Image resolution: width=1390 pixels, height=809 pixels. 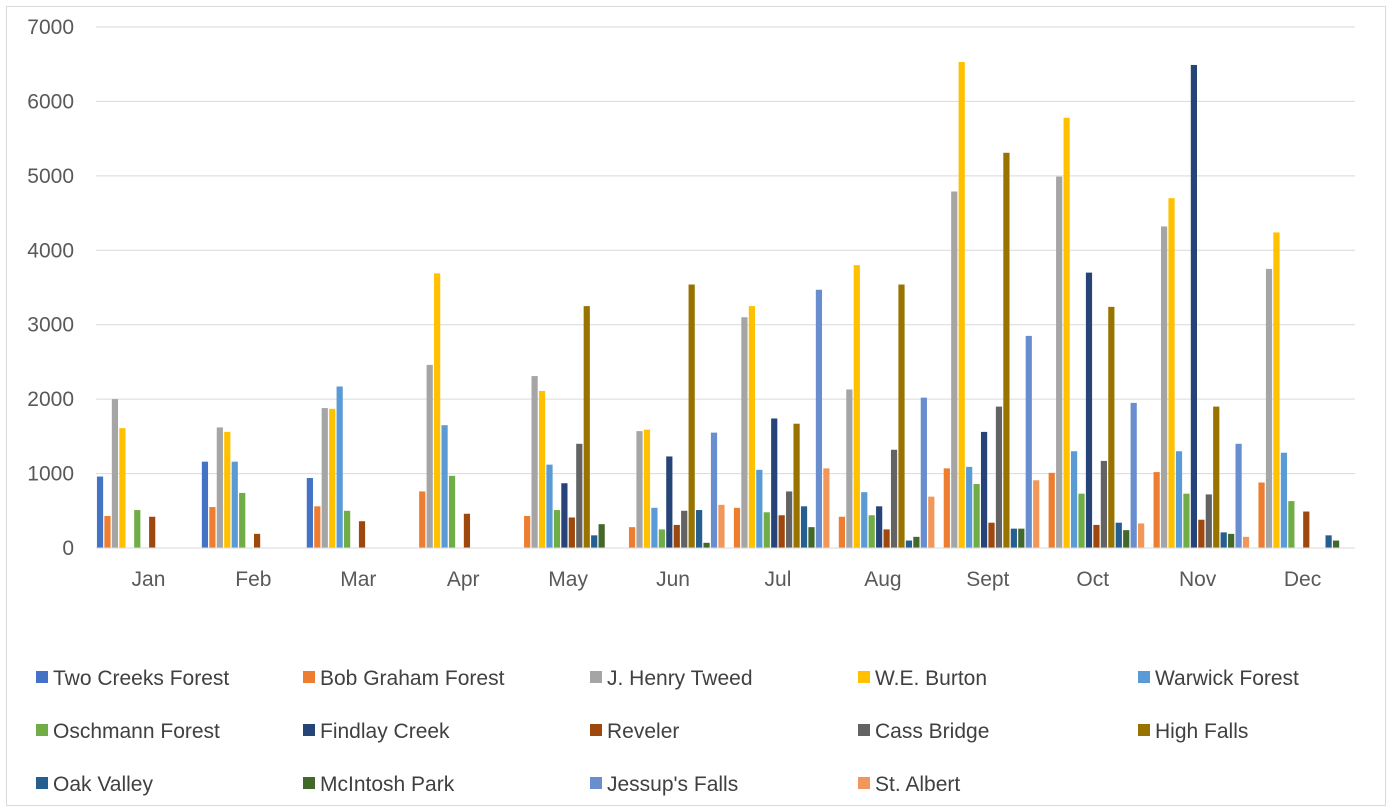 What do you see at coordinates (727, 579) in the screenshot?
I see `x-axis-ticks: Jan Feb Mar Apr May Jun Jul Aug Sept Oct Nov Dec` at bounding box center [727, 579].